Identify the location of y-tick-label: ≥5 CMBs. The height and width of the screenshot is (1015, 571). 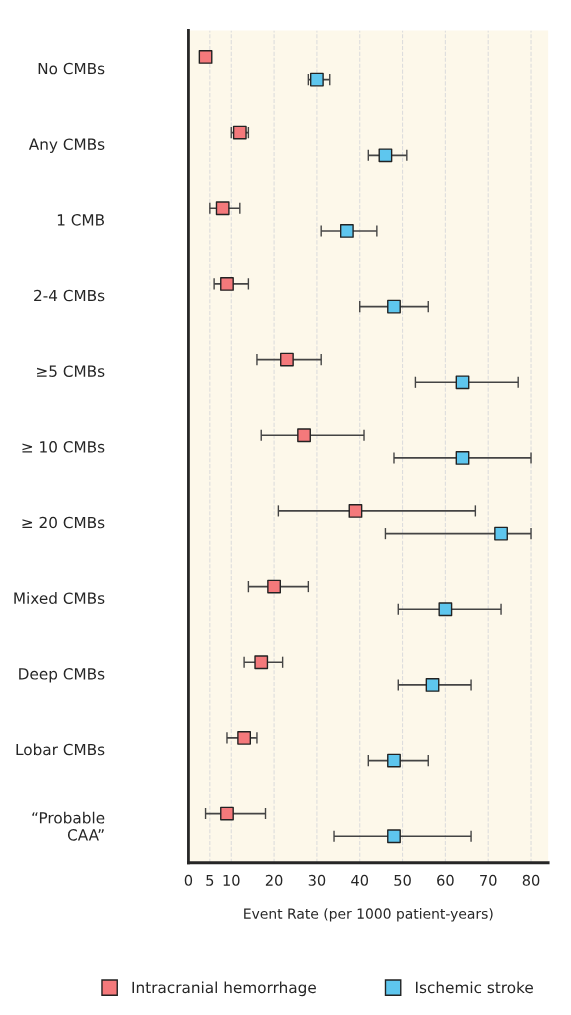
(71, 371).